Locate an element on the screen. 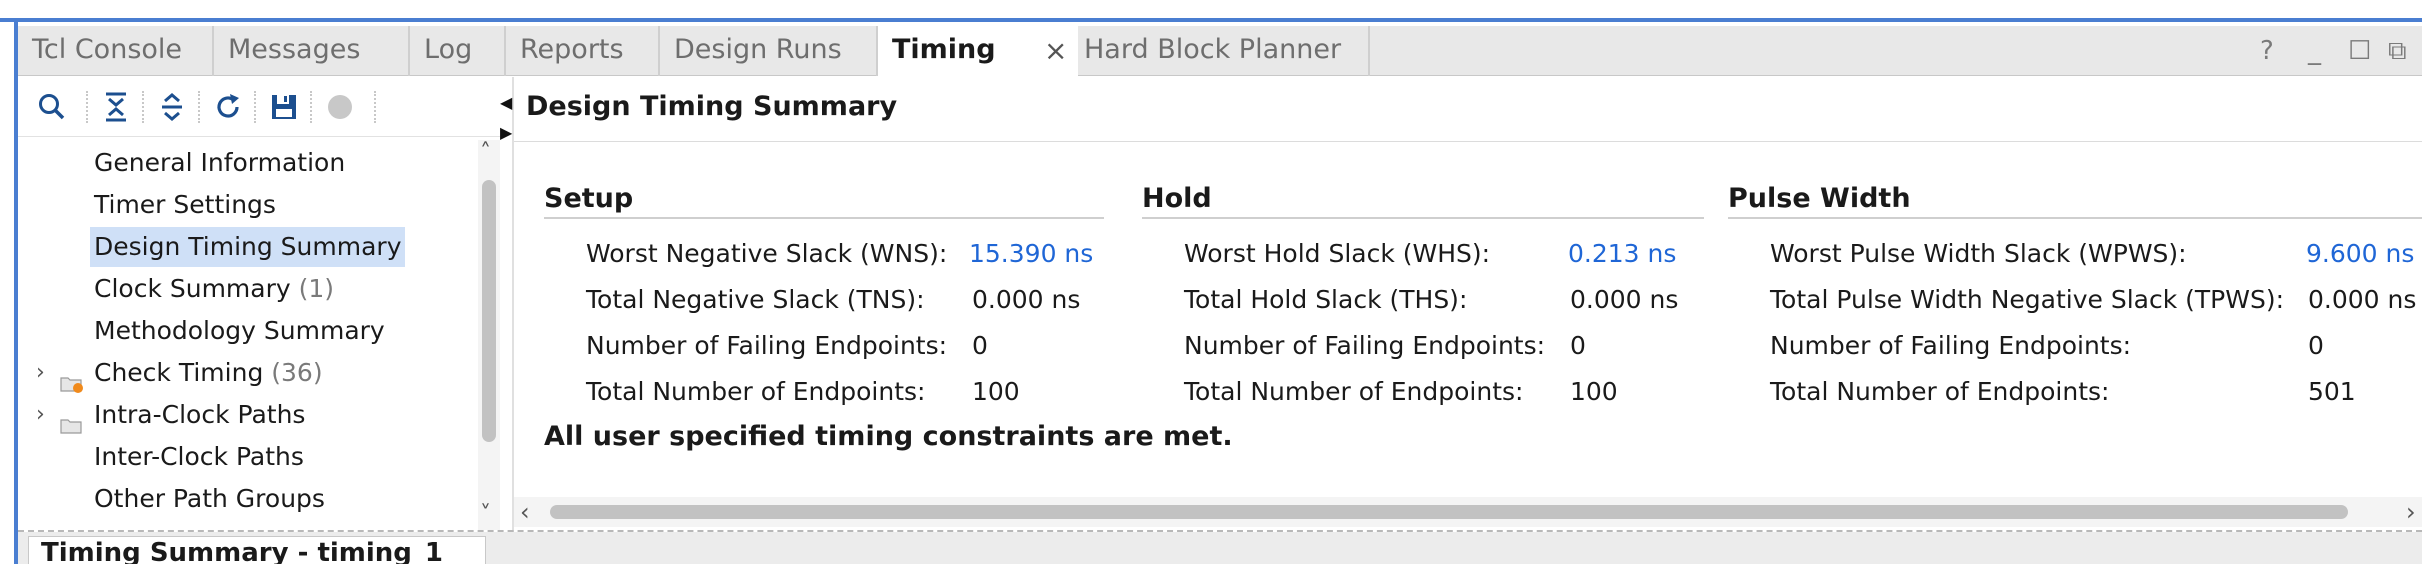  search-icon is located at coordinates (52, 107).